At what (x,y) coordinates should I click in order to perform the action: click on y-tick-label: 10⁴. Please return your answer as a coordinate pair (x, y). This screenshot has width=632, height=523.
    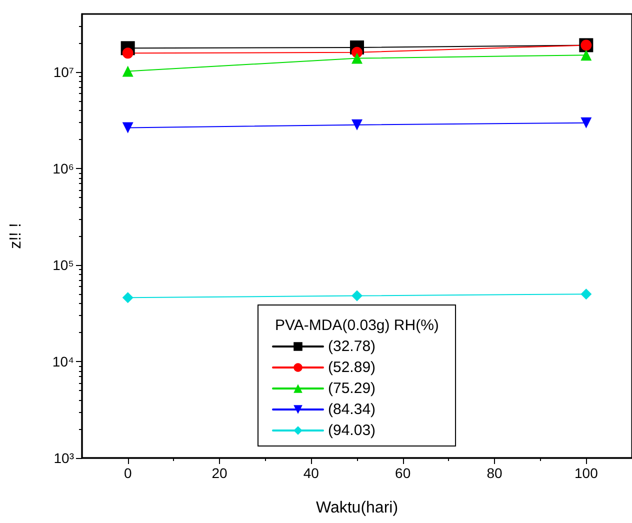
    Looking at the image, I should click on (63, 362).